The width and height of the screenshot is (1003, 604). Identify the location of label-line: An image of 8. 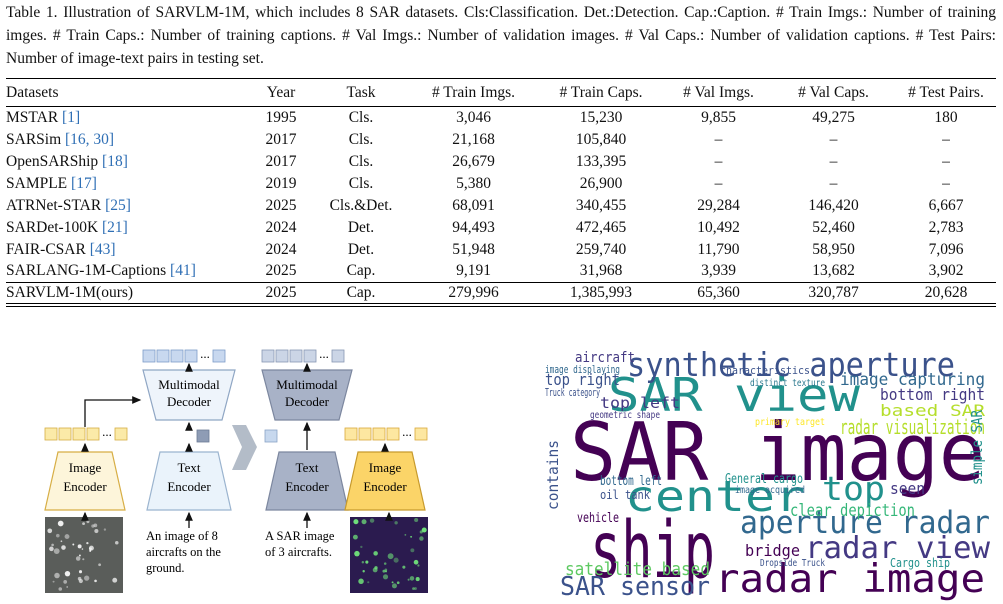
(182, 536).